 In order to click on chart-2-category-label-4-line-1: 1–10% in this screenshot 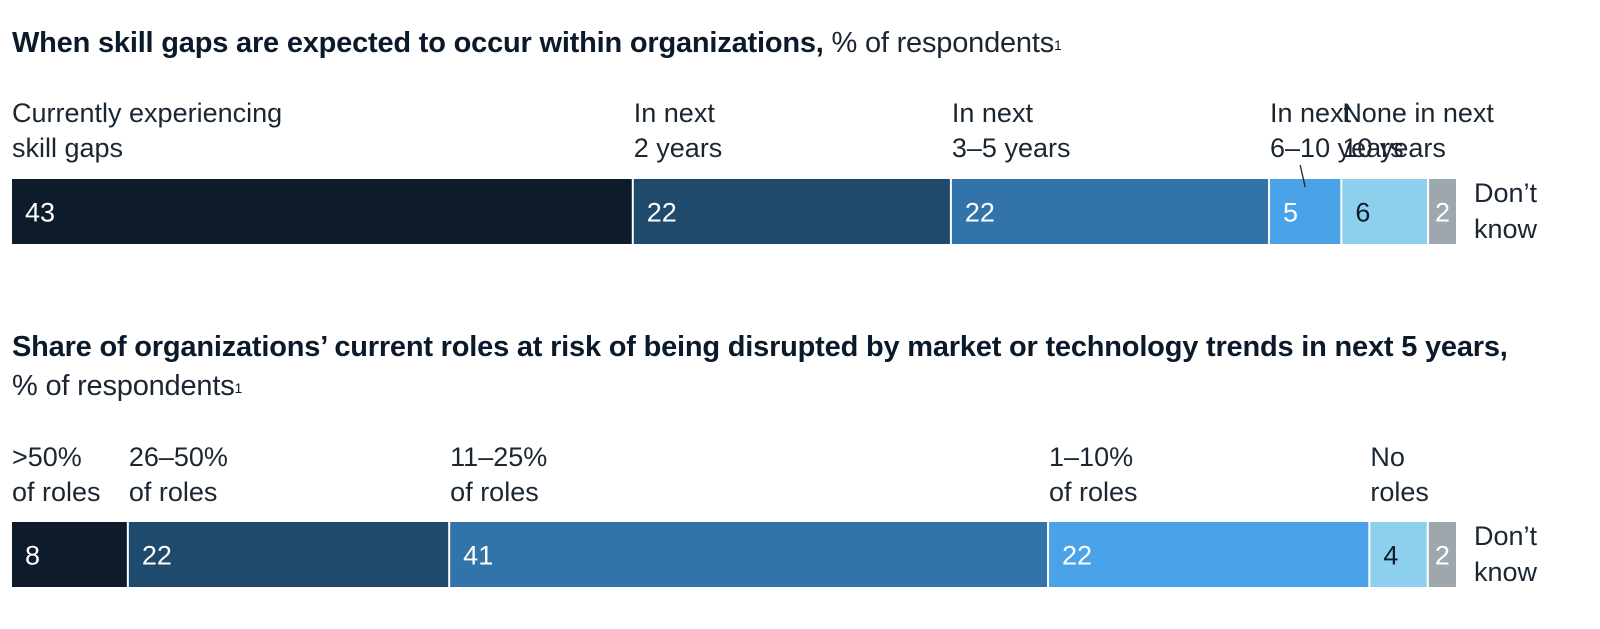, I will do `click(1091, 457)`.